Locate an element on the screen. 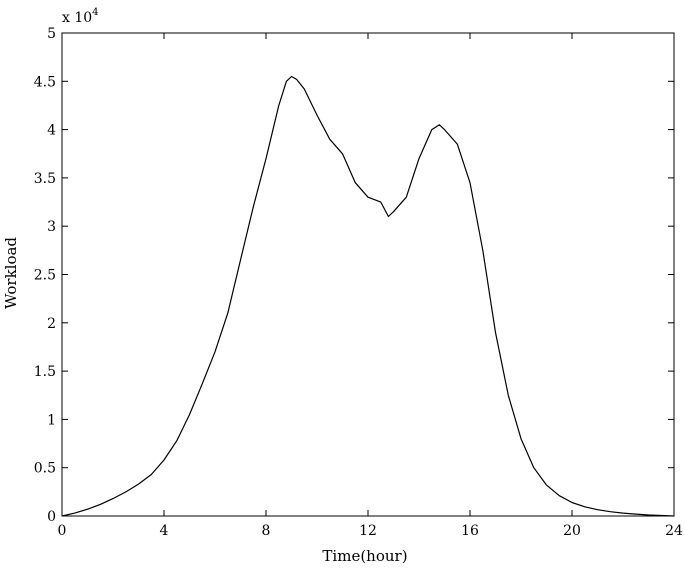 This screenshot has width=685, height=575. x-tick-label: 8 is located at coordinates (266, 531).